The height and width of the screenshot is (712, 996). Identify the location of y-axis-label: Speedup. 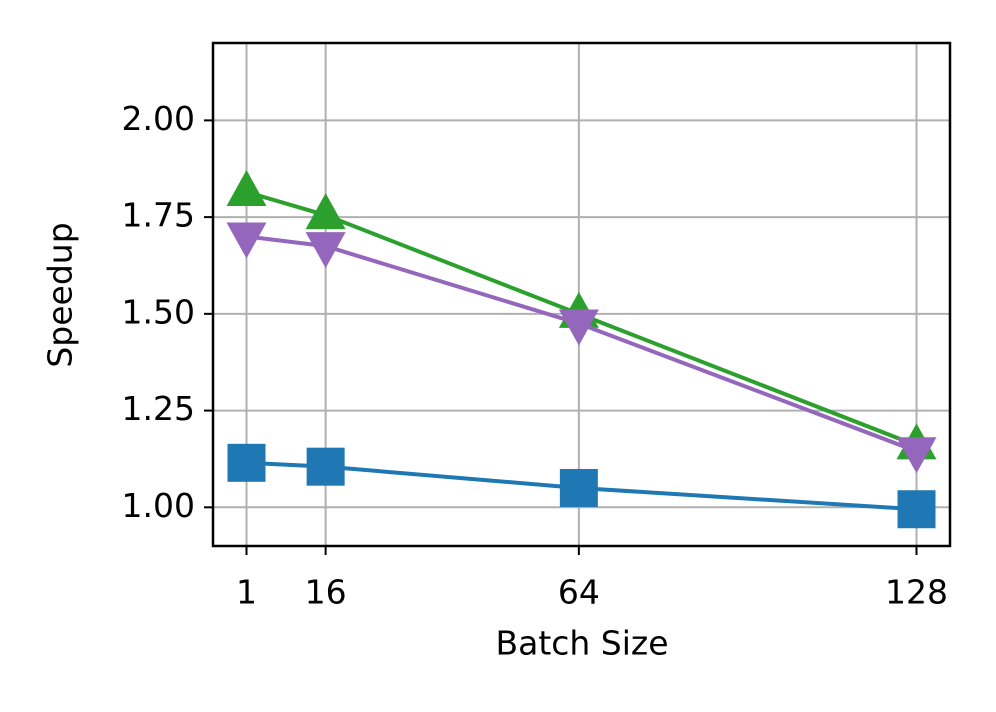
(60, 294).